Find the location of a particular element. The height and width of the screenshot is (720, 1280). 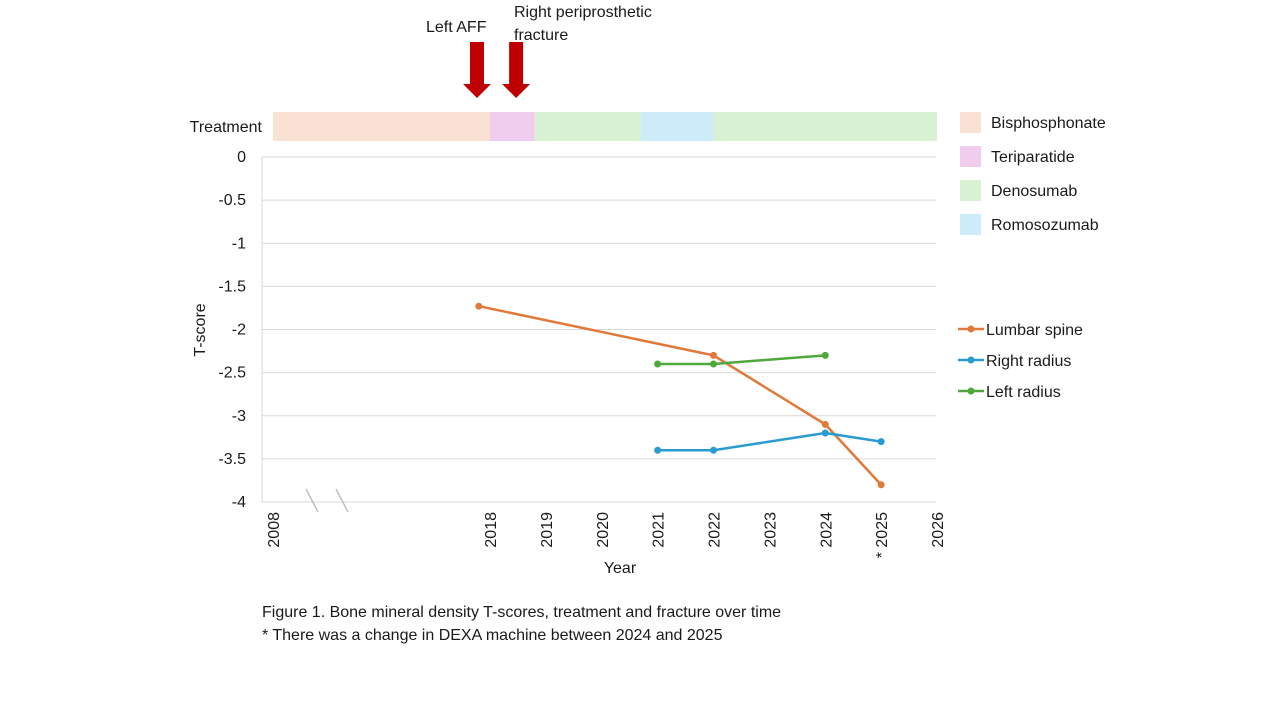

legend-label: Lumbar spine is located at coordinates (1034, 330).